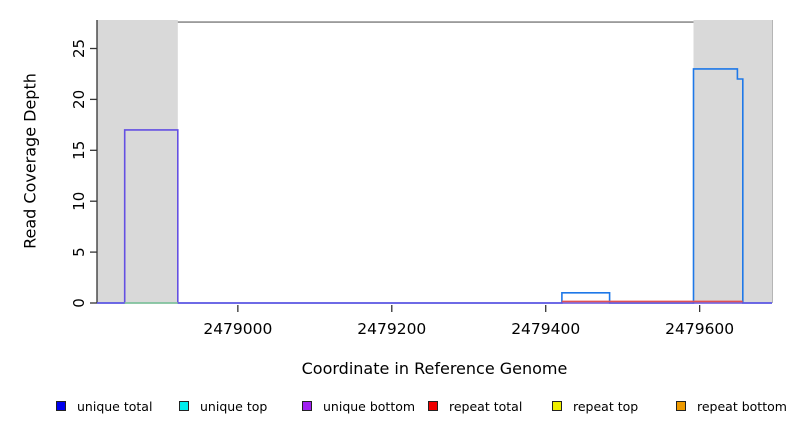  What do you see at coordinates (79, 48) in the screenshot?
I see `y-tick-label: 25` at bounding box center [79, 48].